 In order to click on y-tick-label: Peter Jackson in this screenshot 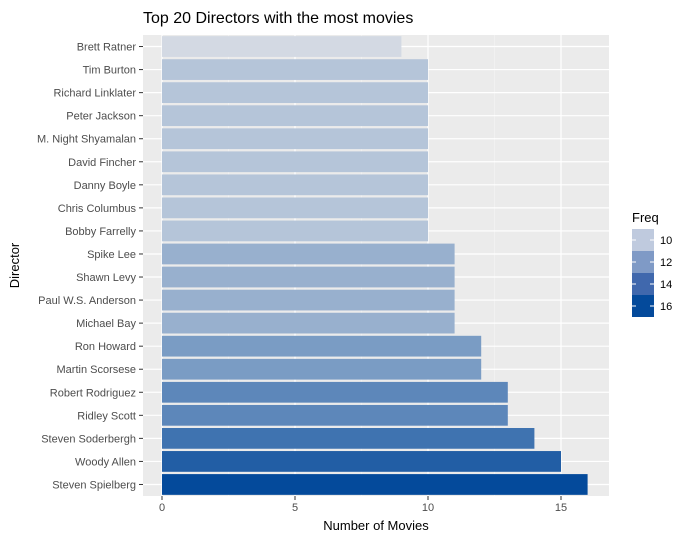, I will do `click(101, 117)`.